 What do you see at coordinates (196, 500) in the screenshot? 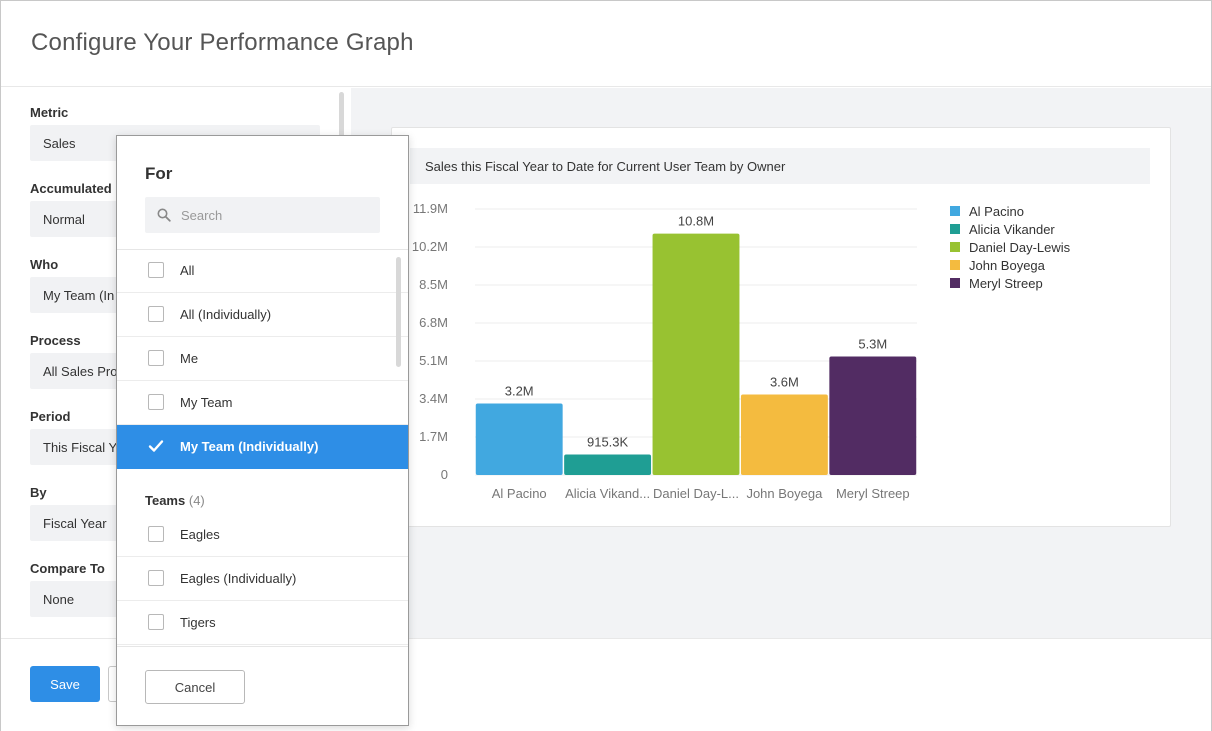
I see `group-count: (4)` at bounding box center [196, 500].